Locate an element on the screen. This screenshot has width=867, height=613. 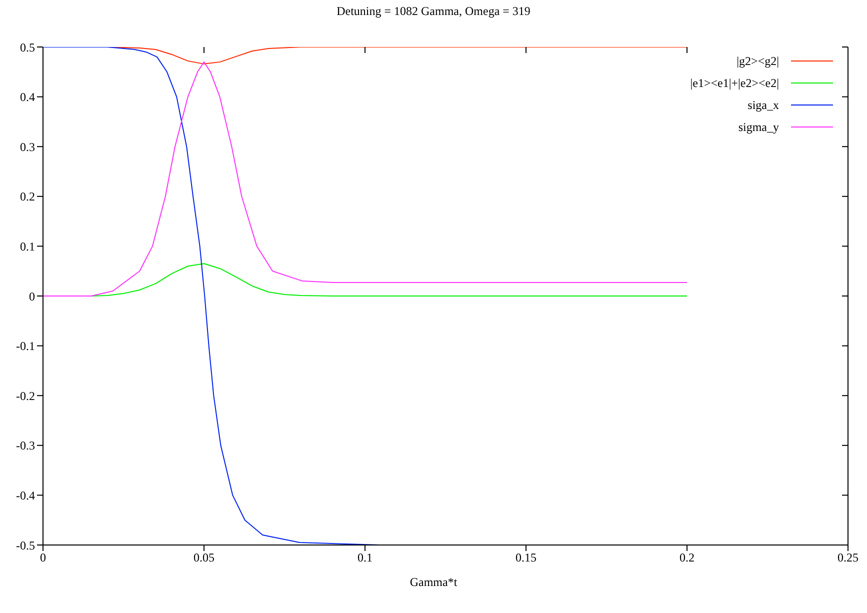
y-tick-label: -0.4 is located at coordinates (25, 495).